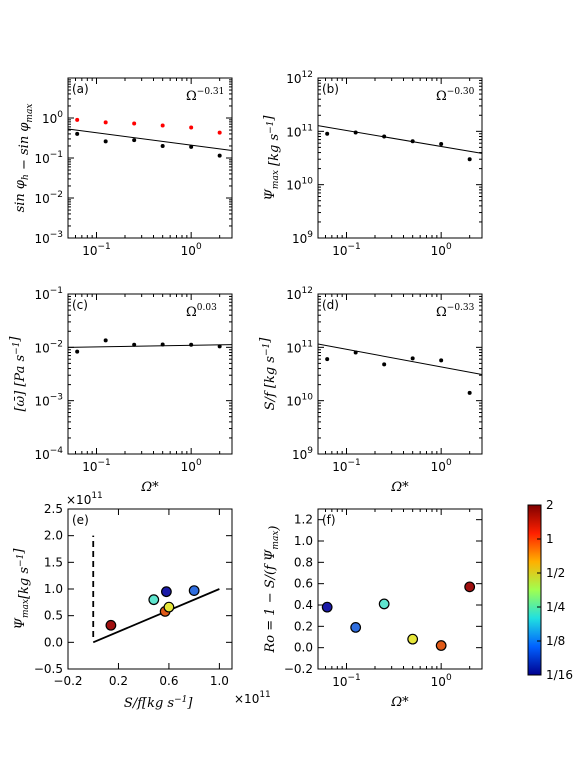  What do you see at coordinates (329, 520) in the screenshot?
I see `panel-label: (f)` at bounding box center [329, 520].